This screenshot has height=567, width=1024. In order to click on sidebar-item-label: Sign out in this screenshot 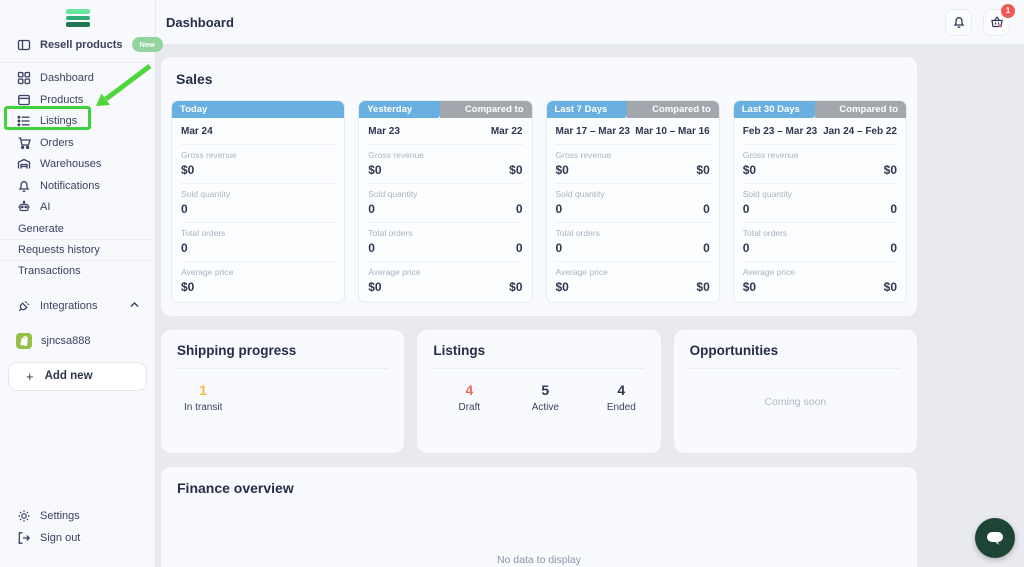, I will do `click(60, 538)`.